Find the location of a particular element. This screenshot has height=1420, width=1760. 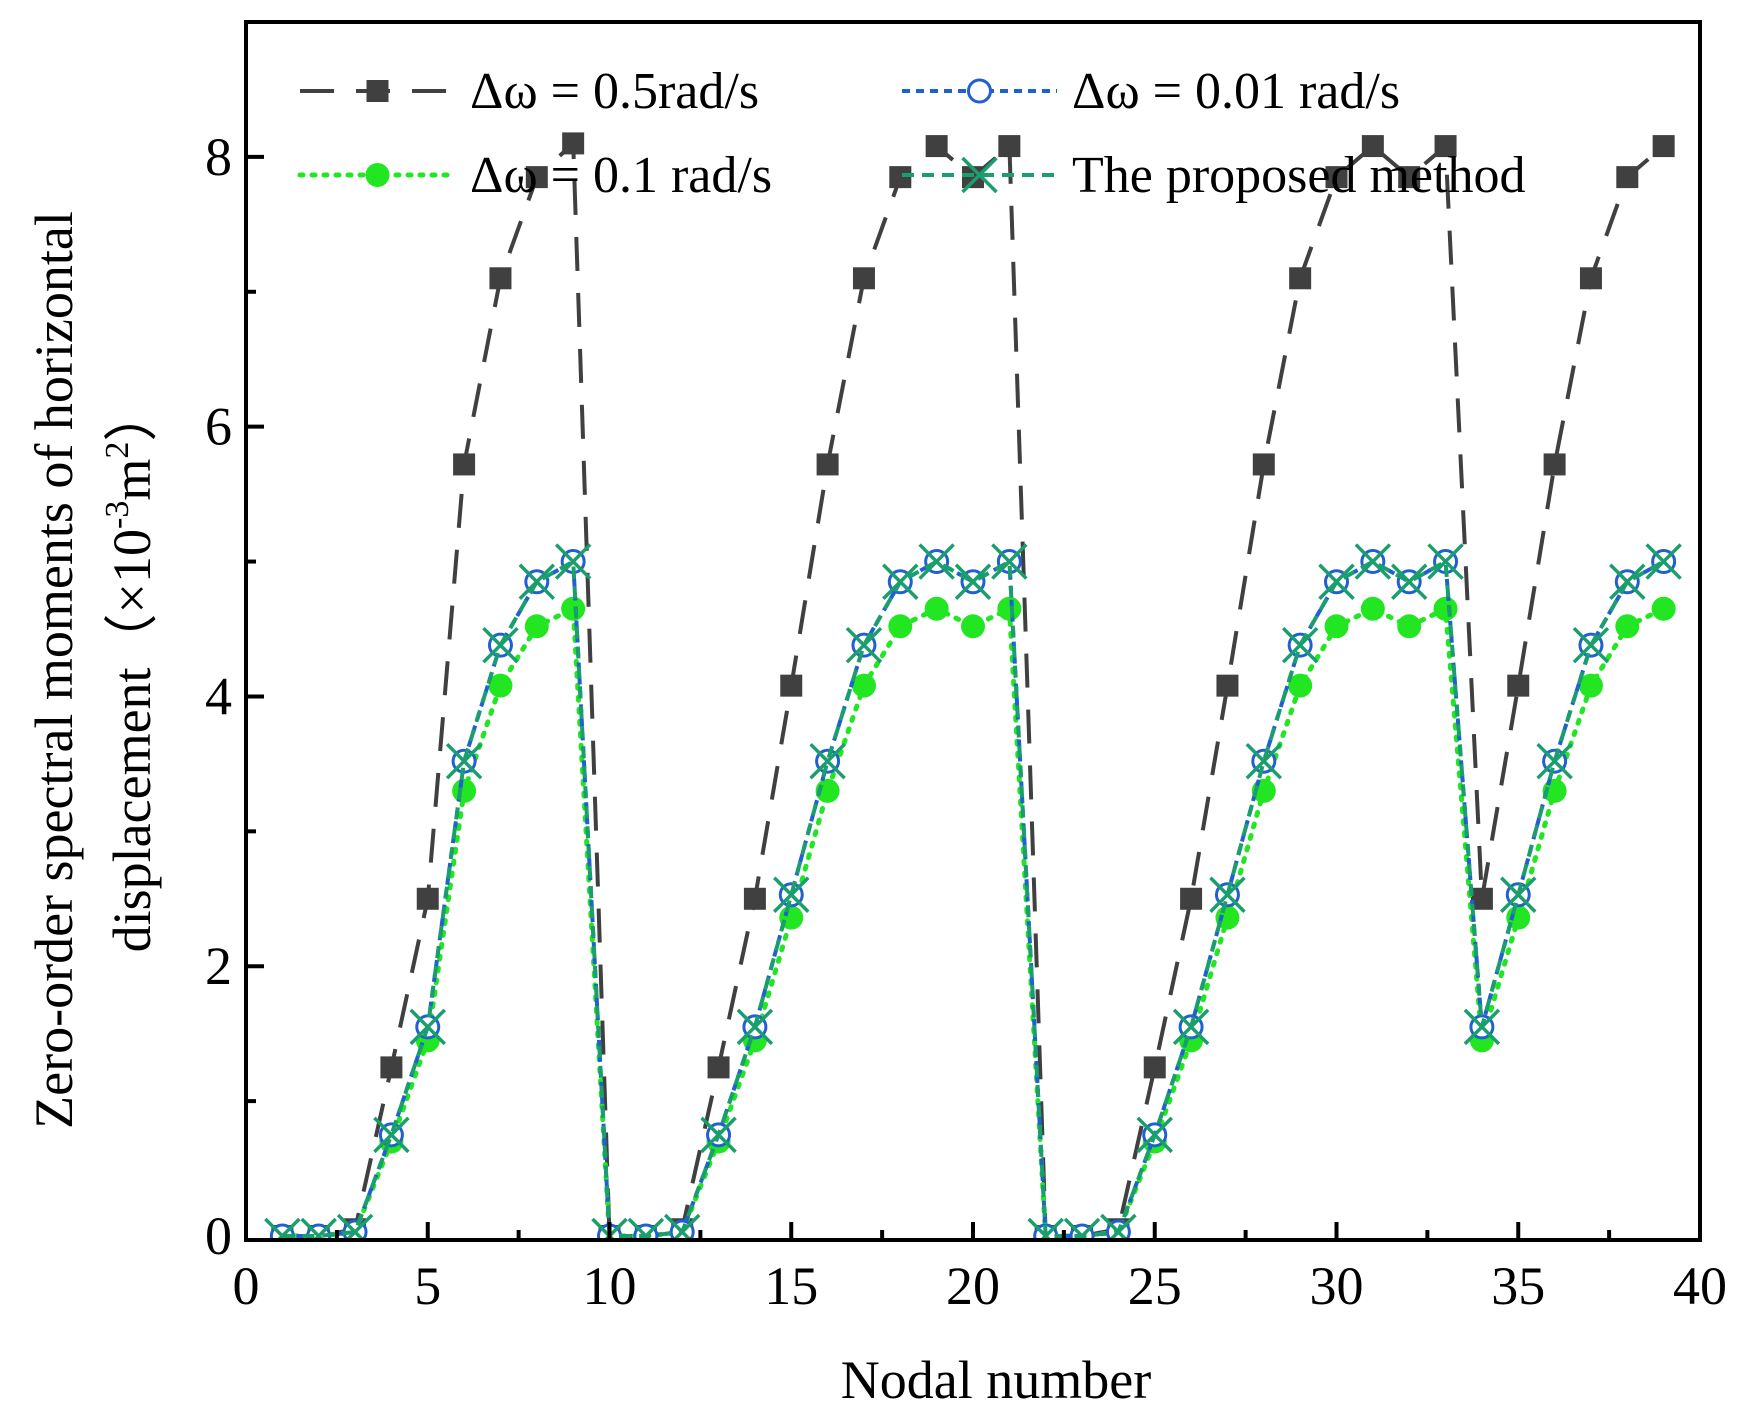

y-axis-title-exp1: -3 is located at coordinates (117, 515).